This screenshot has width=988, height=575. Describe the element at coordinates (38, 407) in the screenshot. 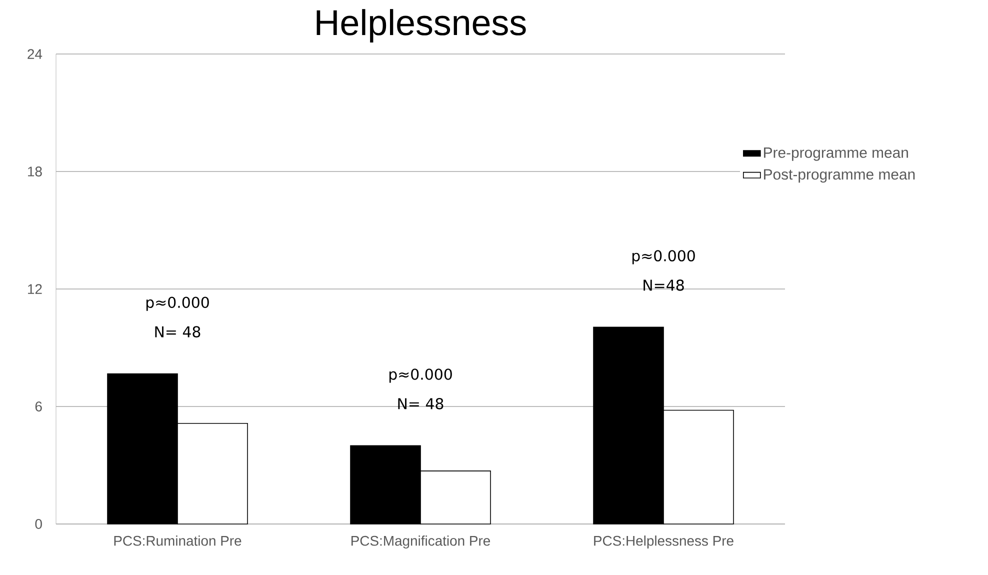

I see `y-tick-label: 6` at that location.